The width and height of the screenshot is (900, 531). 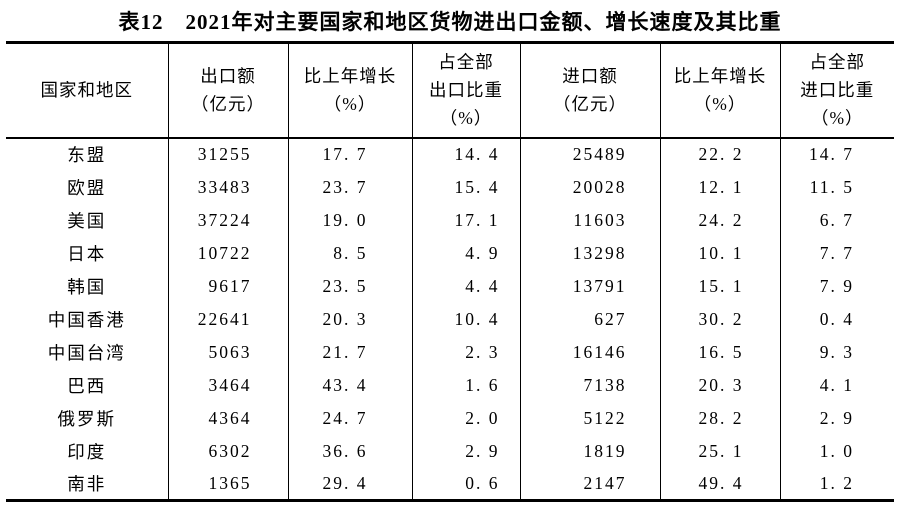 I want to click on value-cell: 2. 3, so click(x=466, y=352).